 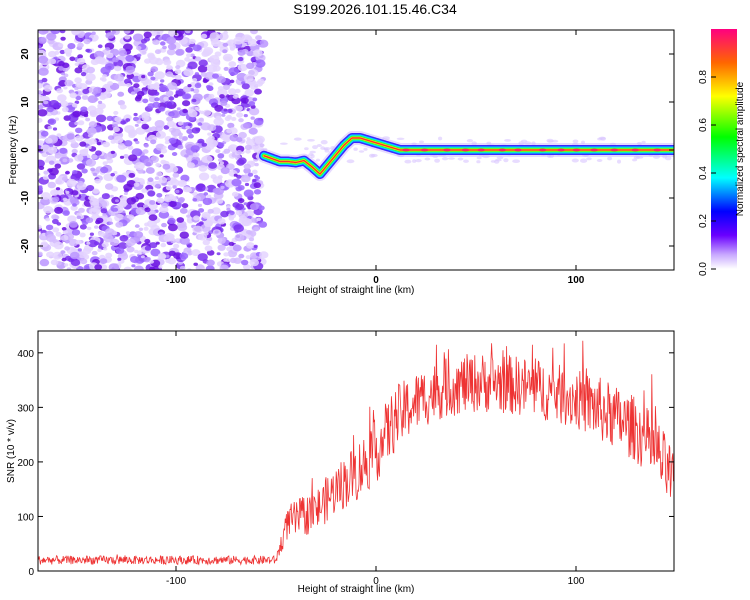 What do you see at coordinates (424, 150) in the screenshot?
I see `ridge-bead` at bounding box center [424, 150].